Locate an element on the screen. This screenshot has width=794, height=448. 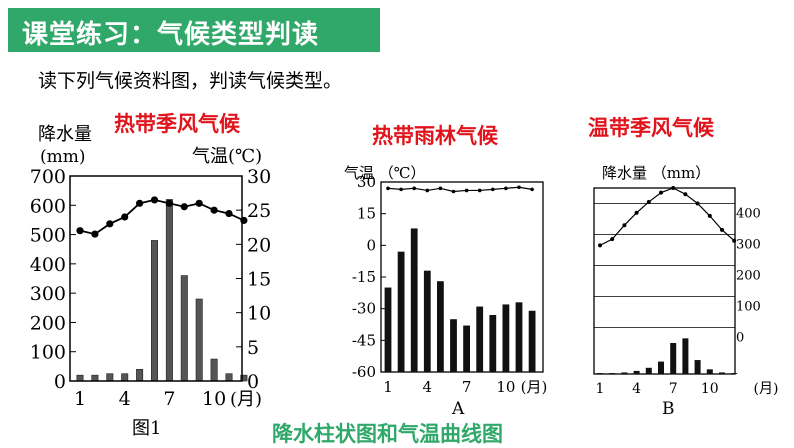
chartB-month-tick-label: 4 is located at coordinates (636, 389).